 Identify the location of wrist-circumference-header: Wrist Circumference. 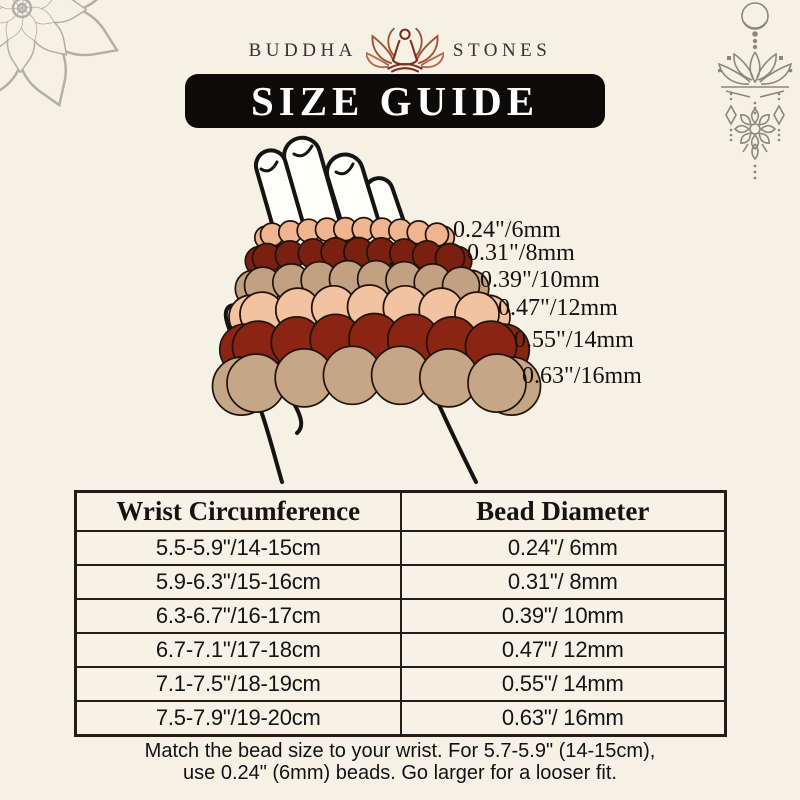
(238, 511).